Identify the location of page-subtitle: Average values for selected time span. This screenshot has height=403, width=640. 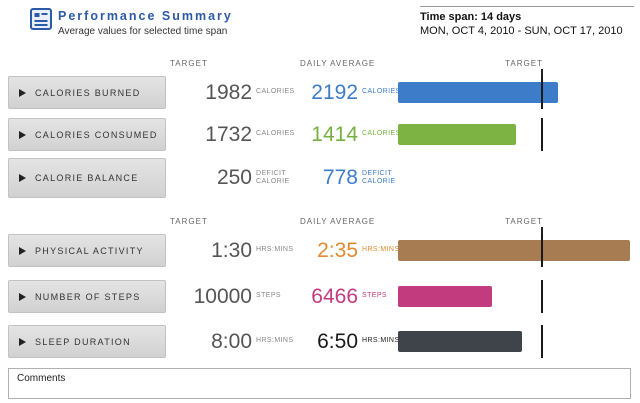
(143, 31).